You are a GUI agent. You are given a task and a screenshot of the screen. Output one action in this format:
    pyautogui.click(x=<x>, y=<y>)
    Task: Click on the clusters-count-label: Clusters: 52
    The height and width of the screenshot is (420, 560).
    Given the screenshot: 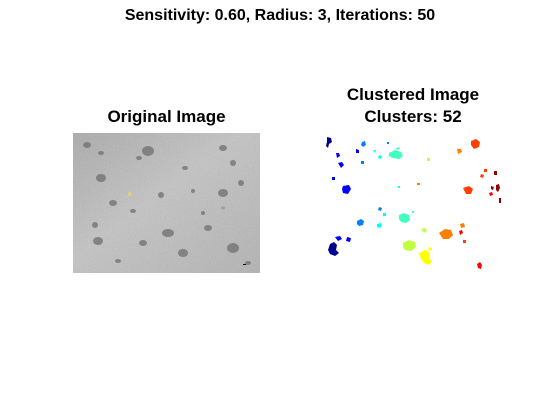 What is the action you would take?
    pyautogui.click(x=413, y=116)
    